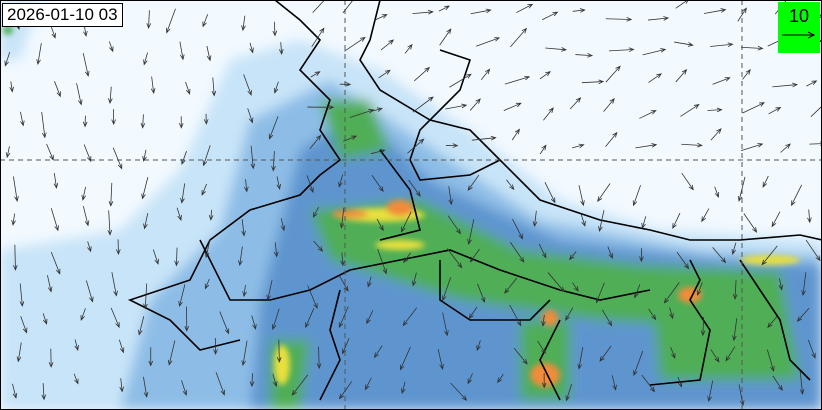 The image size is (822, 410). Describe the element at coordinates (799, 35) in the screenshot. I see `wind-reference-arrow-icon` at that location.